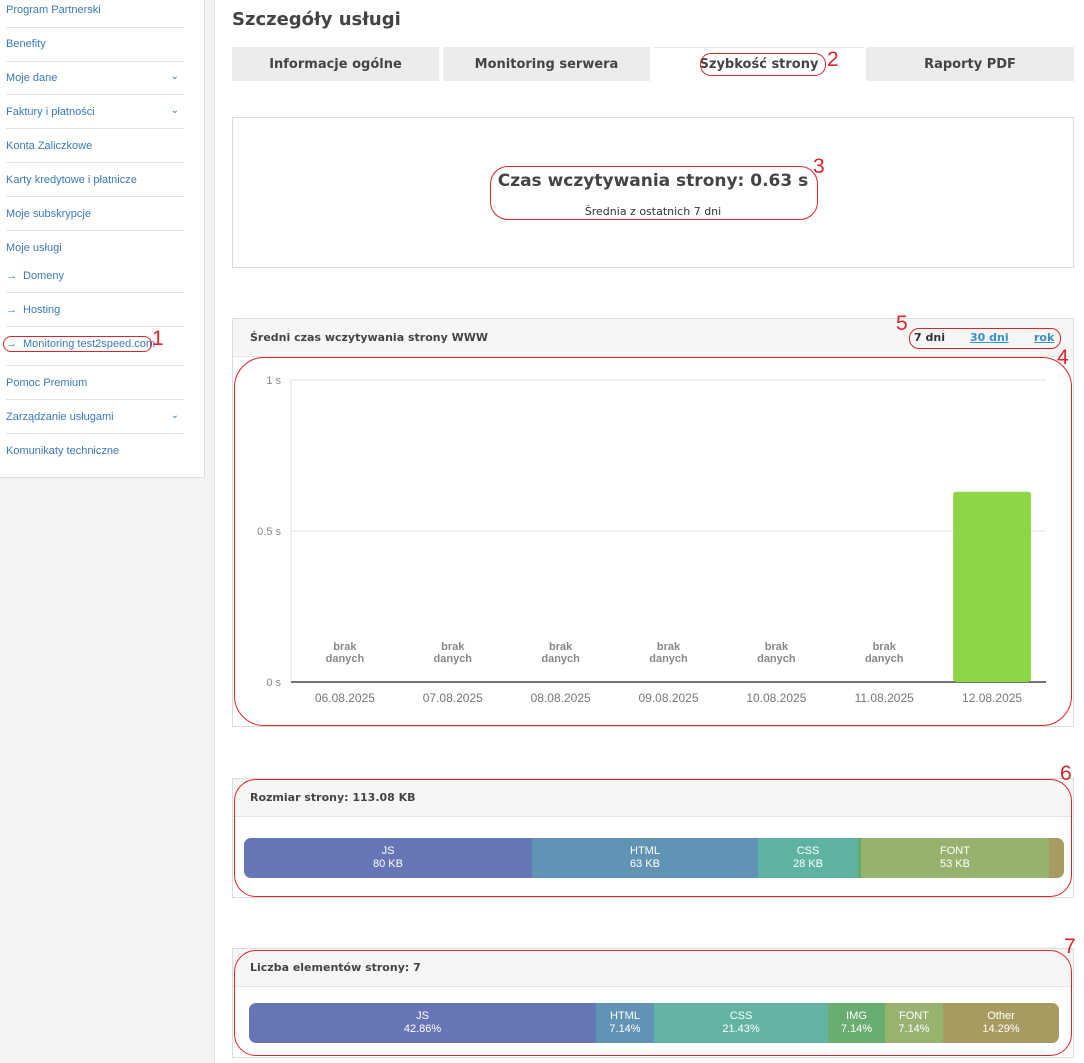 The height and width of the screenshot is (1063, 1084). What do you see at coordinates (1001, 1023) in the screenshot?
I see `elements-segment-other: Other 14.29%` at bounding box center [1001, 1023].